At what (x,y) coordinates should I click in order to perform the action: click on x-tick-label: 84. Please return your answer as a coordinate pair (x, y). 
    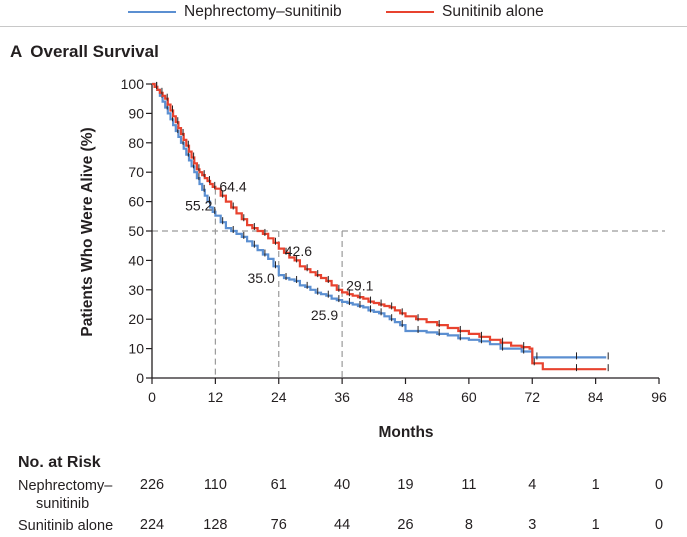
    Looking at the image, I should click on (596, 397).